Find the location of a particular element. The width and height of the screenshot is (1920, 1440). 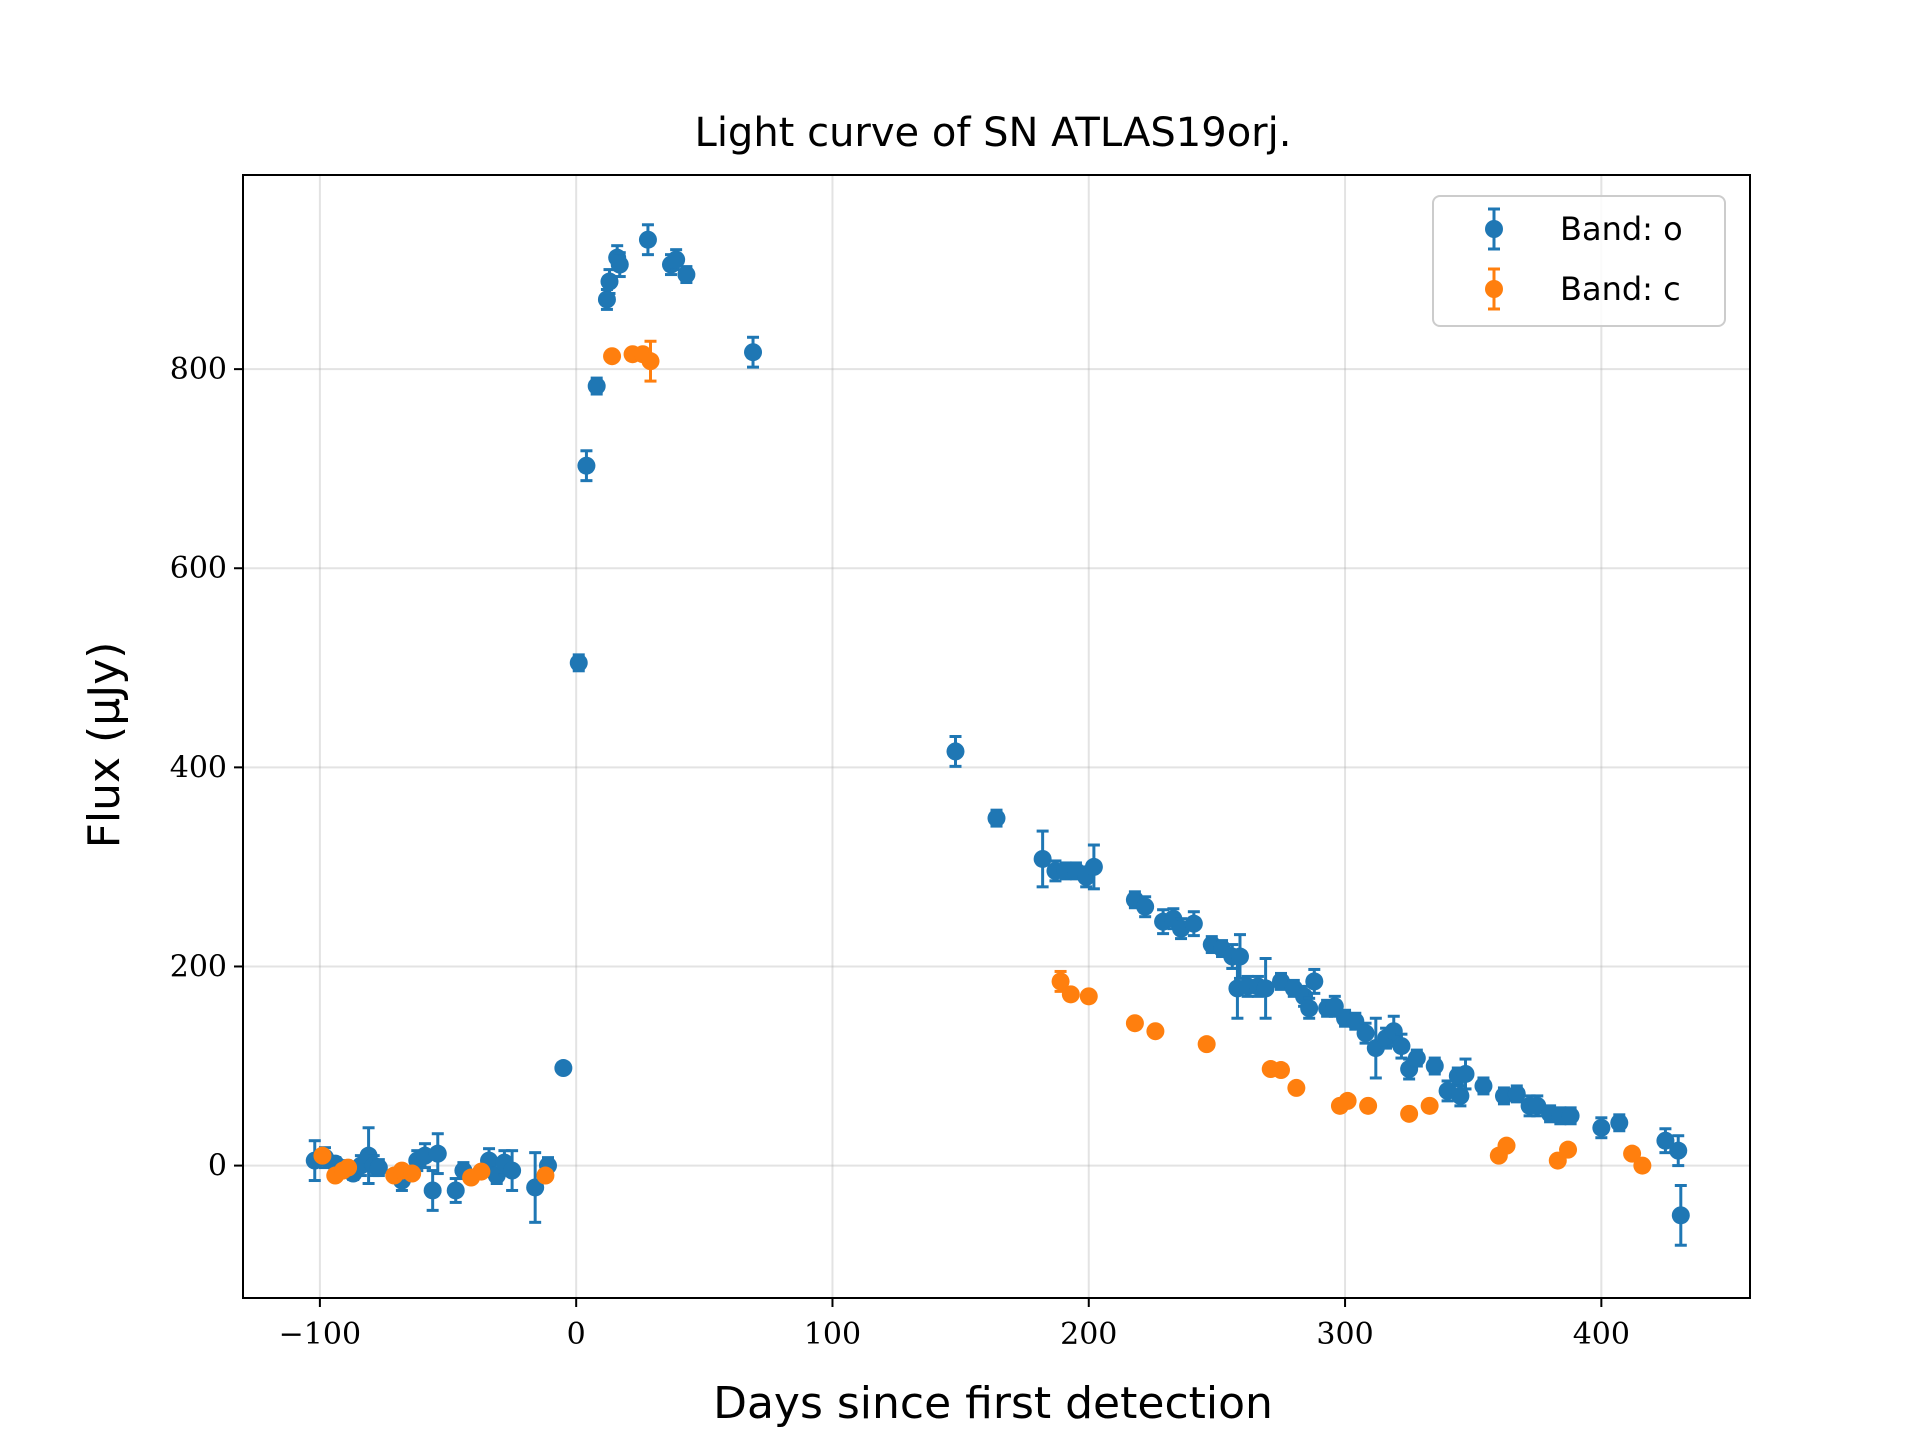

legend-box is located at coordinates (1579, 261).